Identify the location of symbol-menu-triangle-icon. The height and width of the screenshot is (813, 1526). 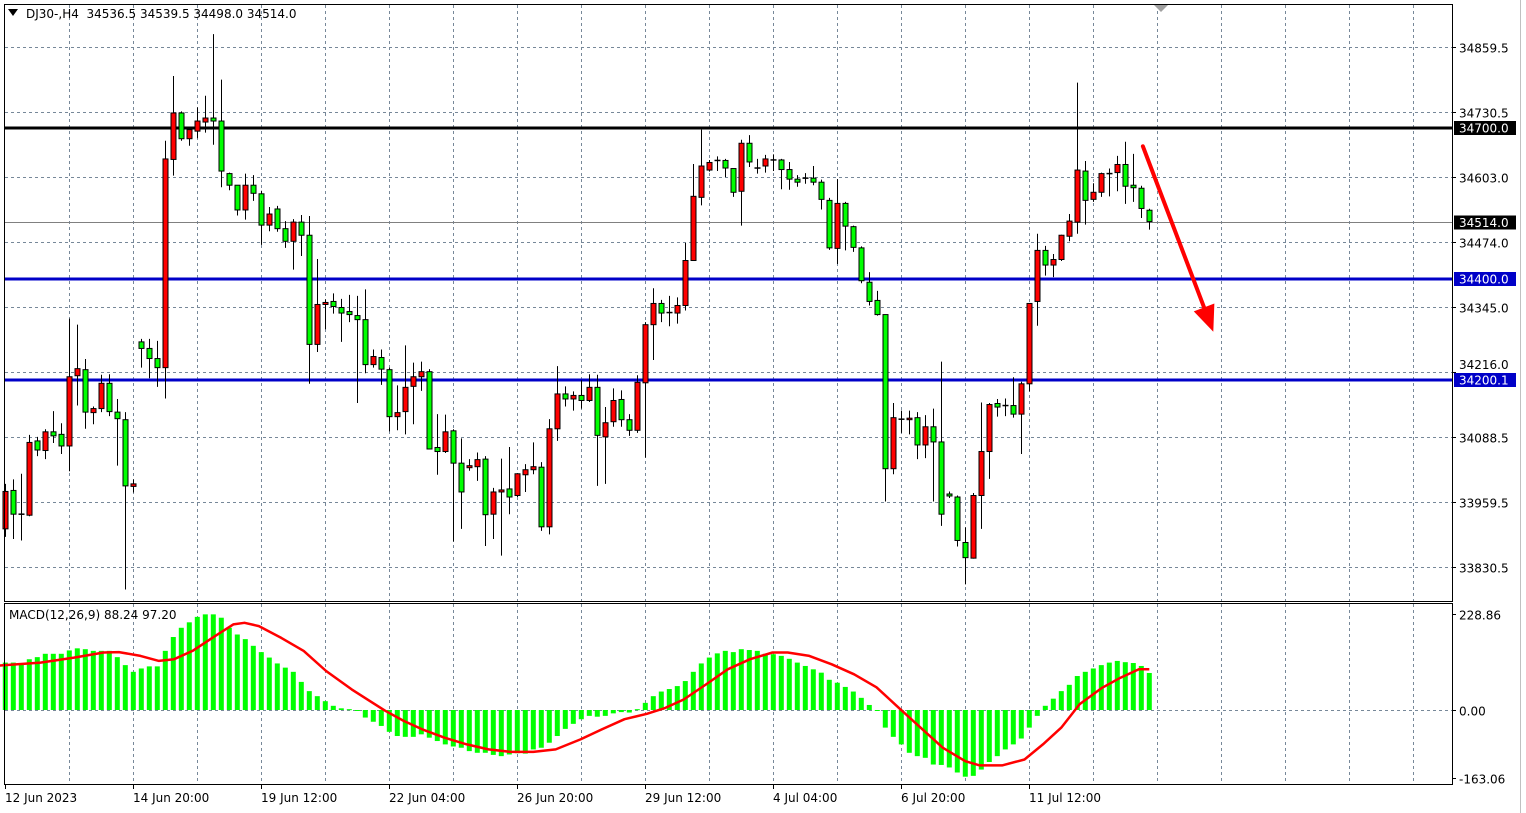
(13, 12).